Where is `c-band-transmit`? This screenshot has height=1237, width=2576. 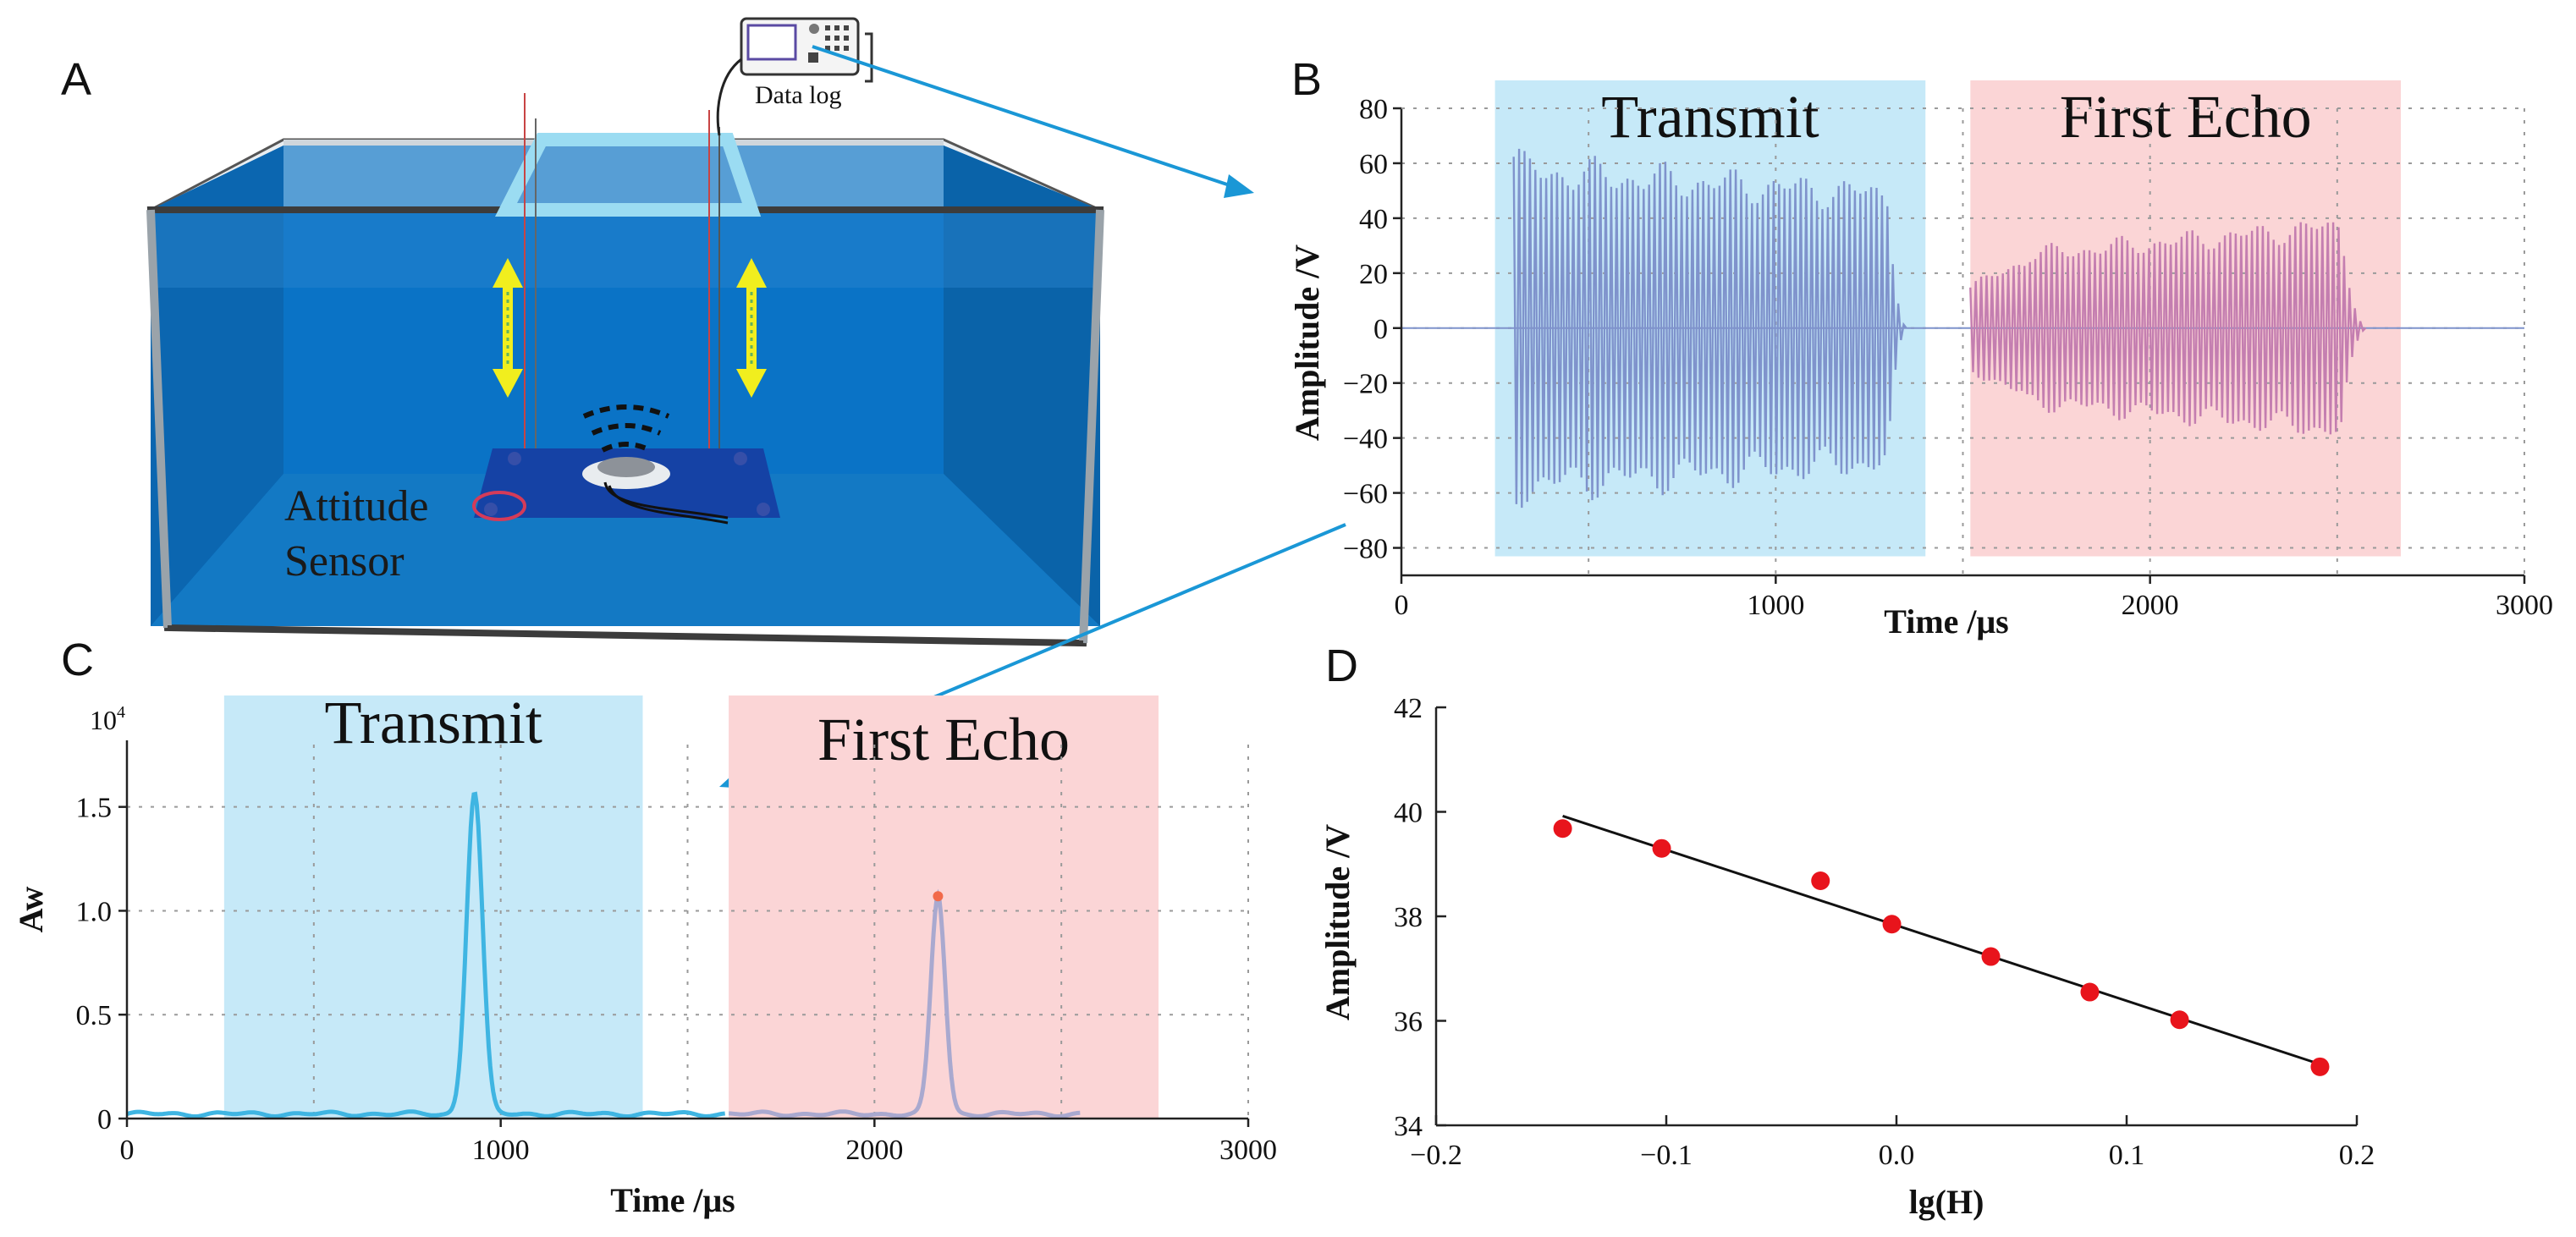 c-band-transmit is located at coordinates (433, 907).